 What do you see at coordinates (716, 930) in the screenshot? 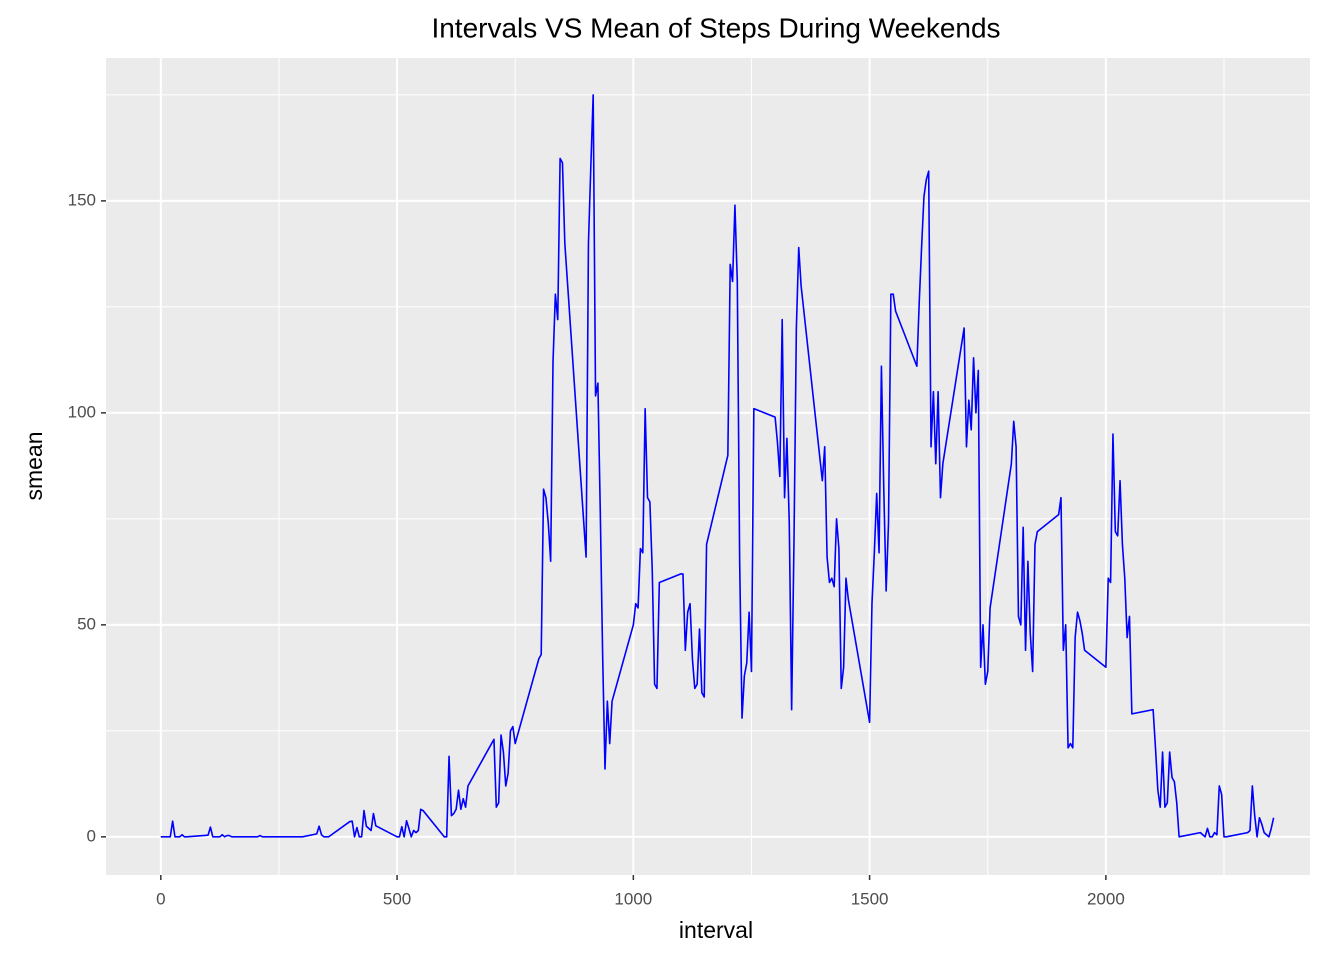
I see `x-axis-label: interval` at bounding box center [716, 930].